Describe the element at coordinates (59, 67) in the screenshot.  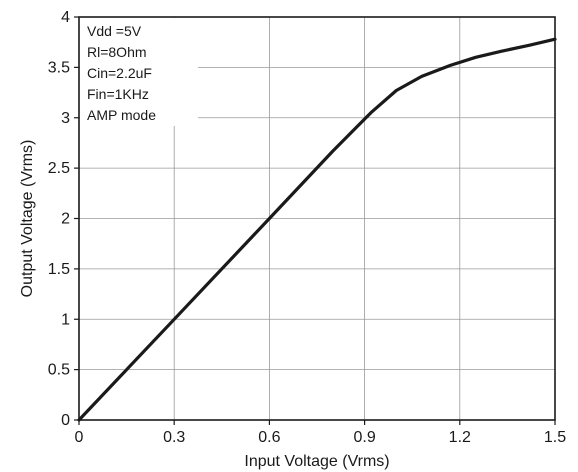
I see `y-tick-label: 3.5` at that location.